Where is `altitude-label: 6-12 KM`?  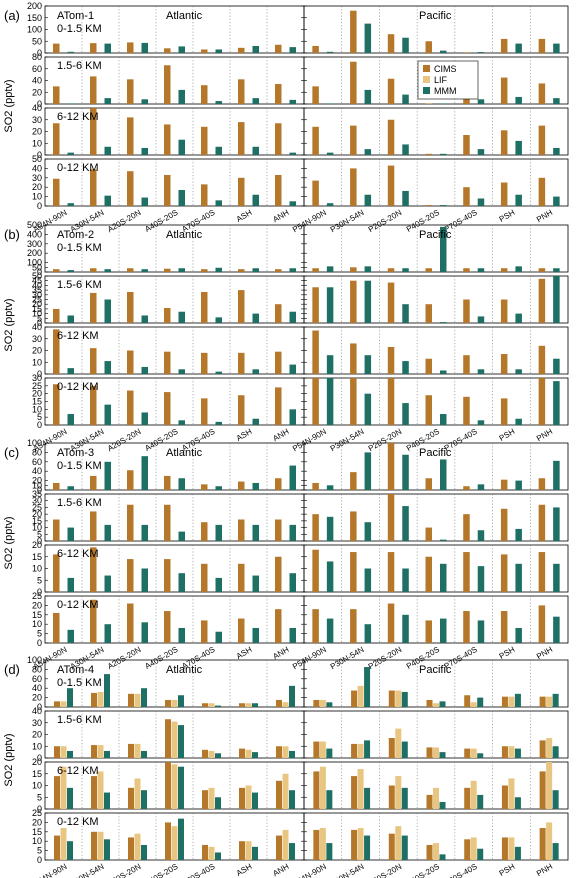 altitude-label: 6-12 KM is located at coordinates (78, 554).